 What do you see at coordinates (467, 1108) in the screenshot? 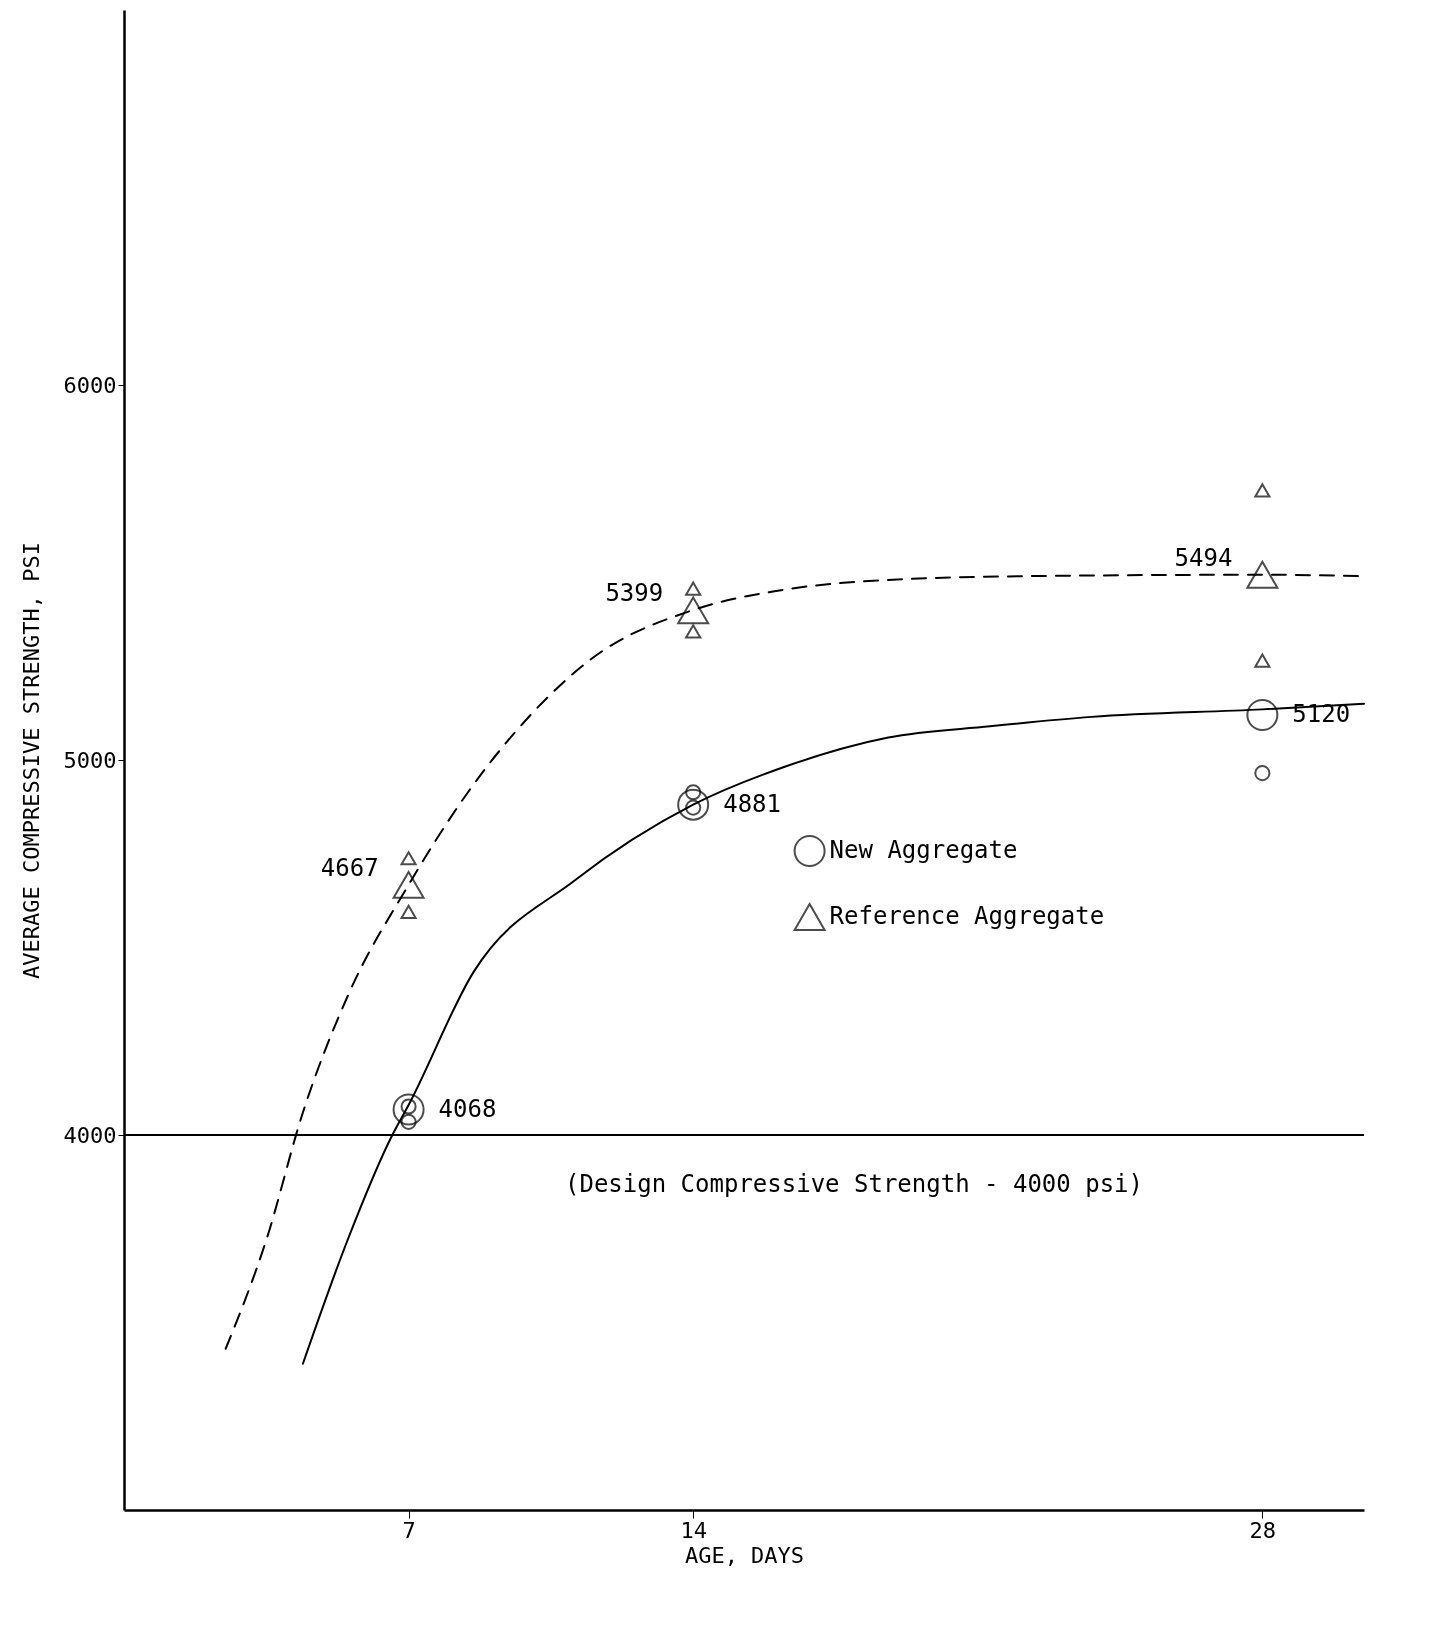
I see `data-label: 4068` at bounding box center [467, 1108].